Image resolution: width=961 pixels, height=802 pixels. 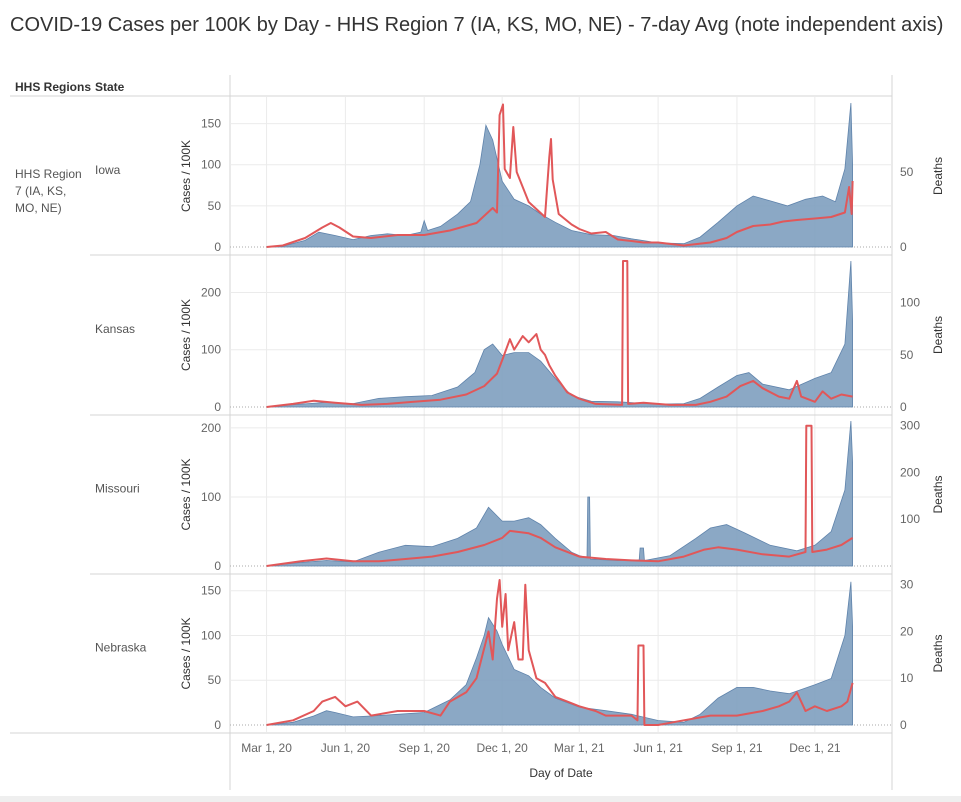 I want to click on x-tick-label: Jun 1, 21, so click(x=658, y=748).